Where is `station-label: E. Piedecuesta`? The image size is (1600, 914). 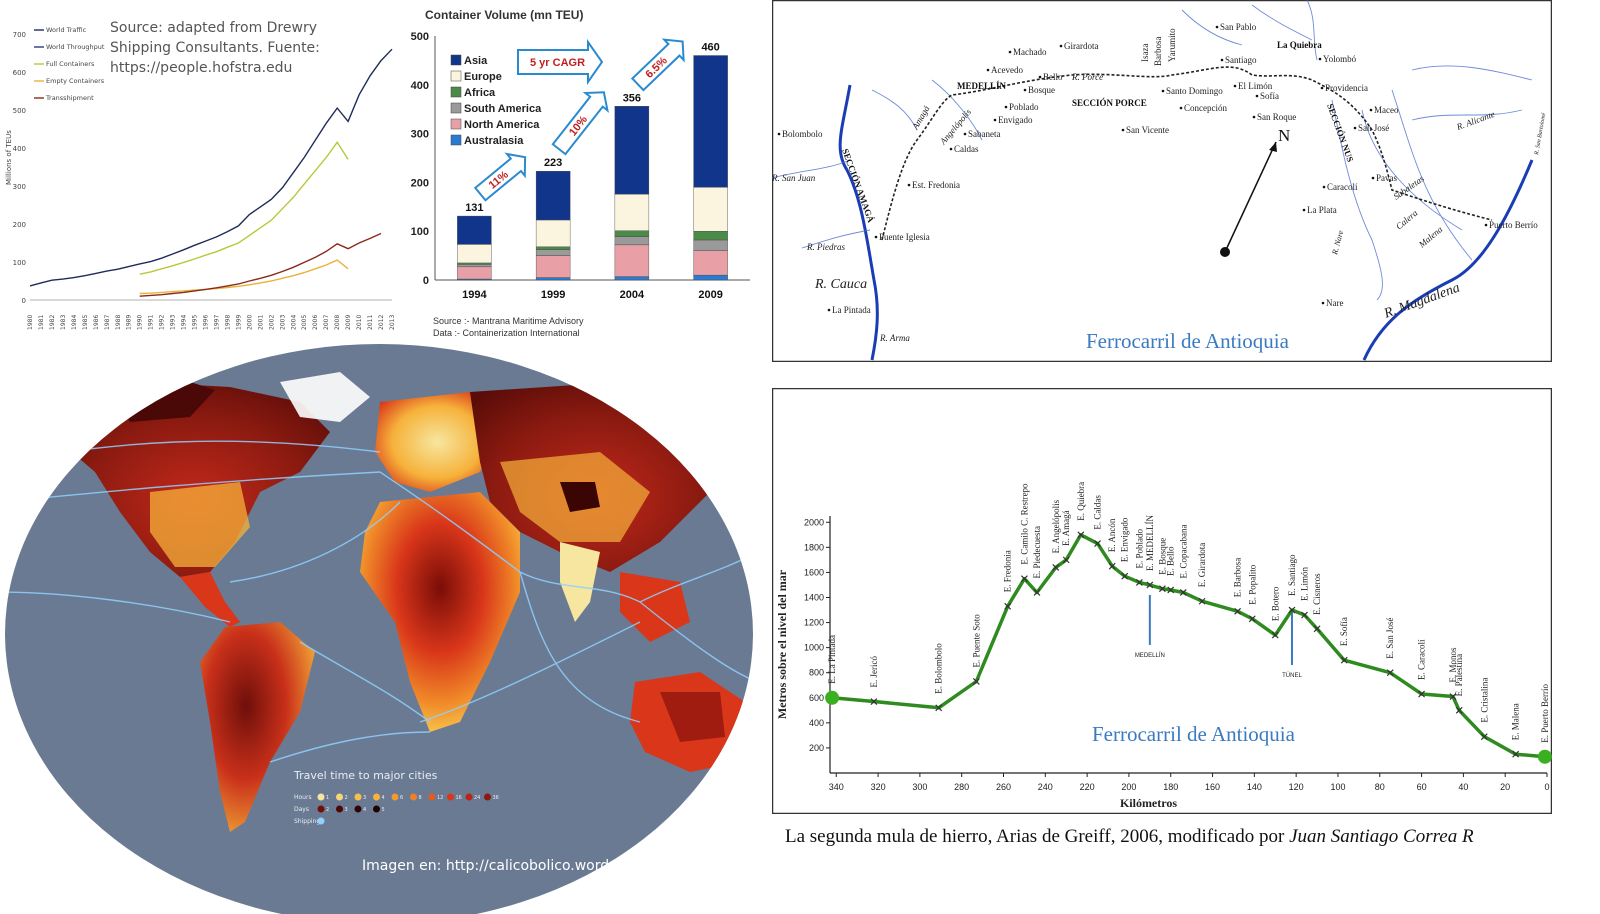 station-label: E. Piedecuesta is located at coordinates (1037, 552).